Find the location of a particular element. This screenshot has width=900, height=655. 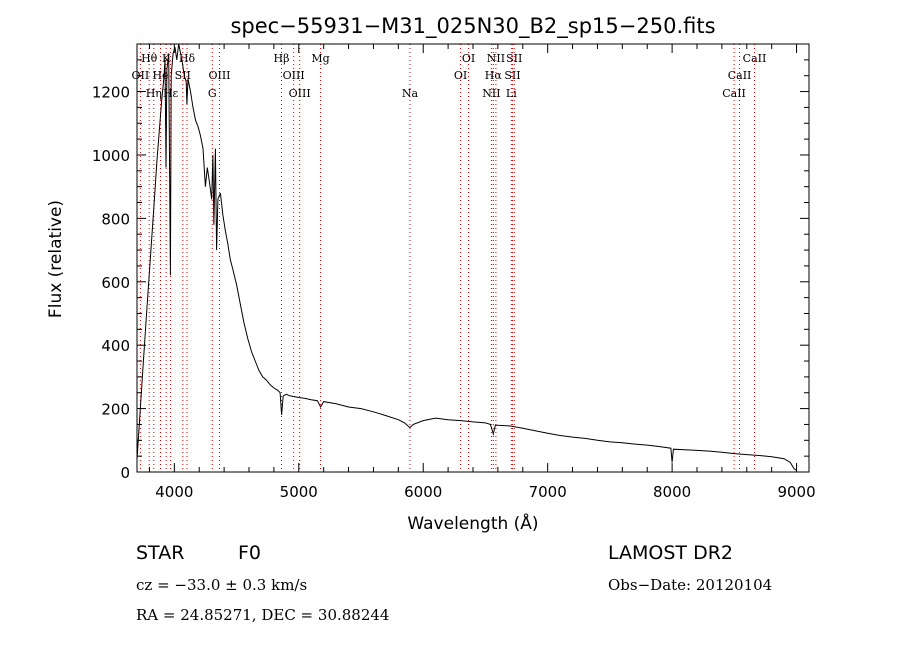

line-label: K is located at coordinates (166, 58).